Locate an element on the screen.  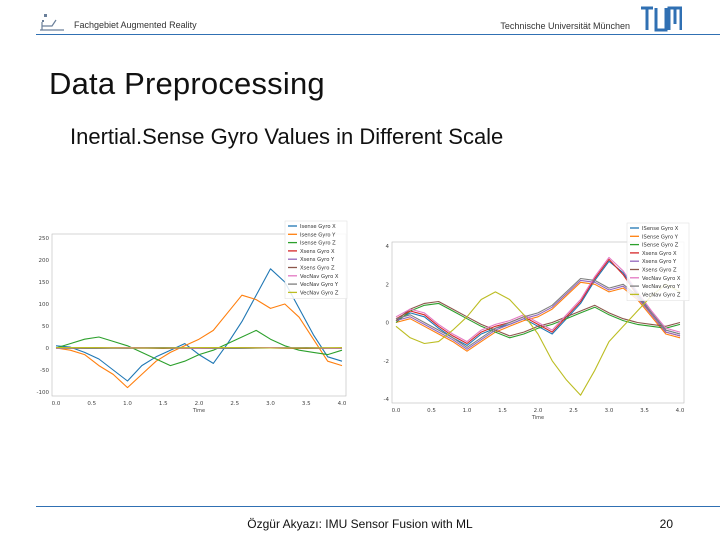
legend-label: ISense Gyro X is located at coordinates (660, 229).